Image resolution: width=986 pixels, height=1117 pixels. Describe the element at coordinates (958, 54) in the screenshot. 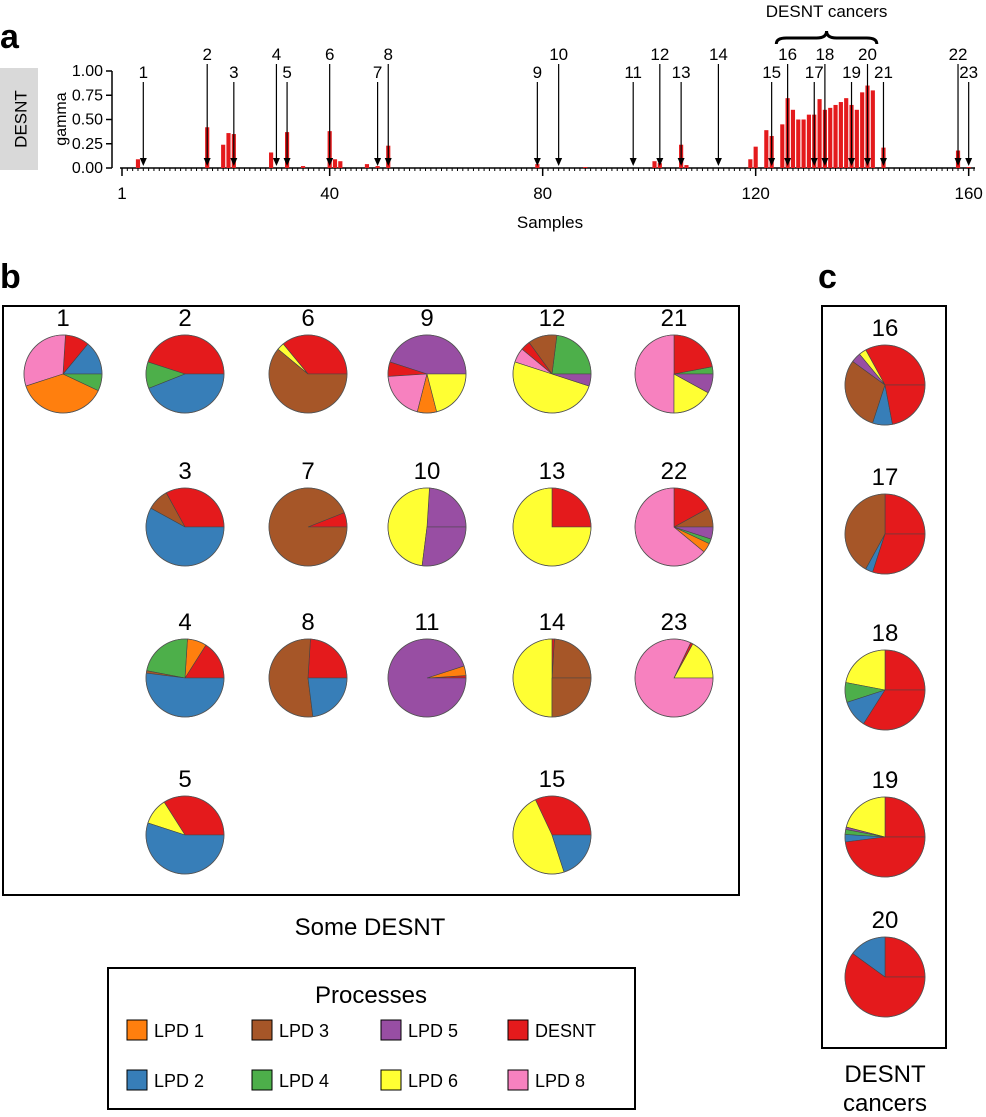

I see `annotation-label: 22` at that location.